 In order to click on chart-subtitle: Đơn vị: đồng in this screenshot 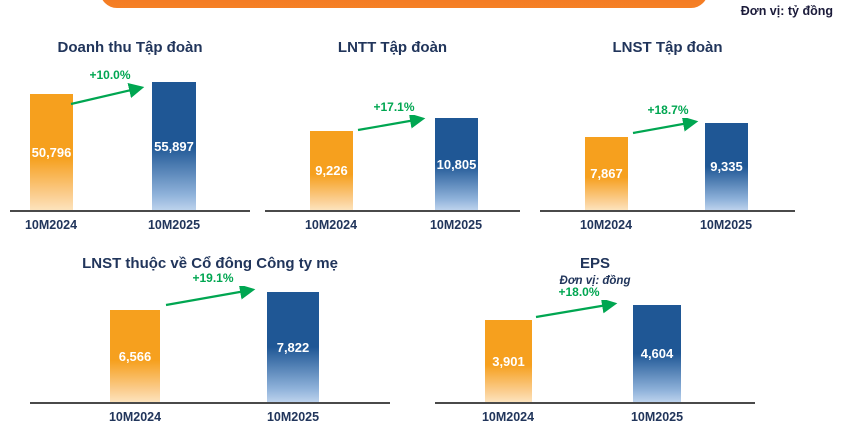, I will do `click(595, 281)`.